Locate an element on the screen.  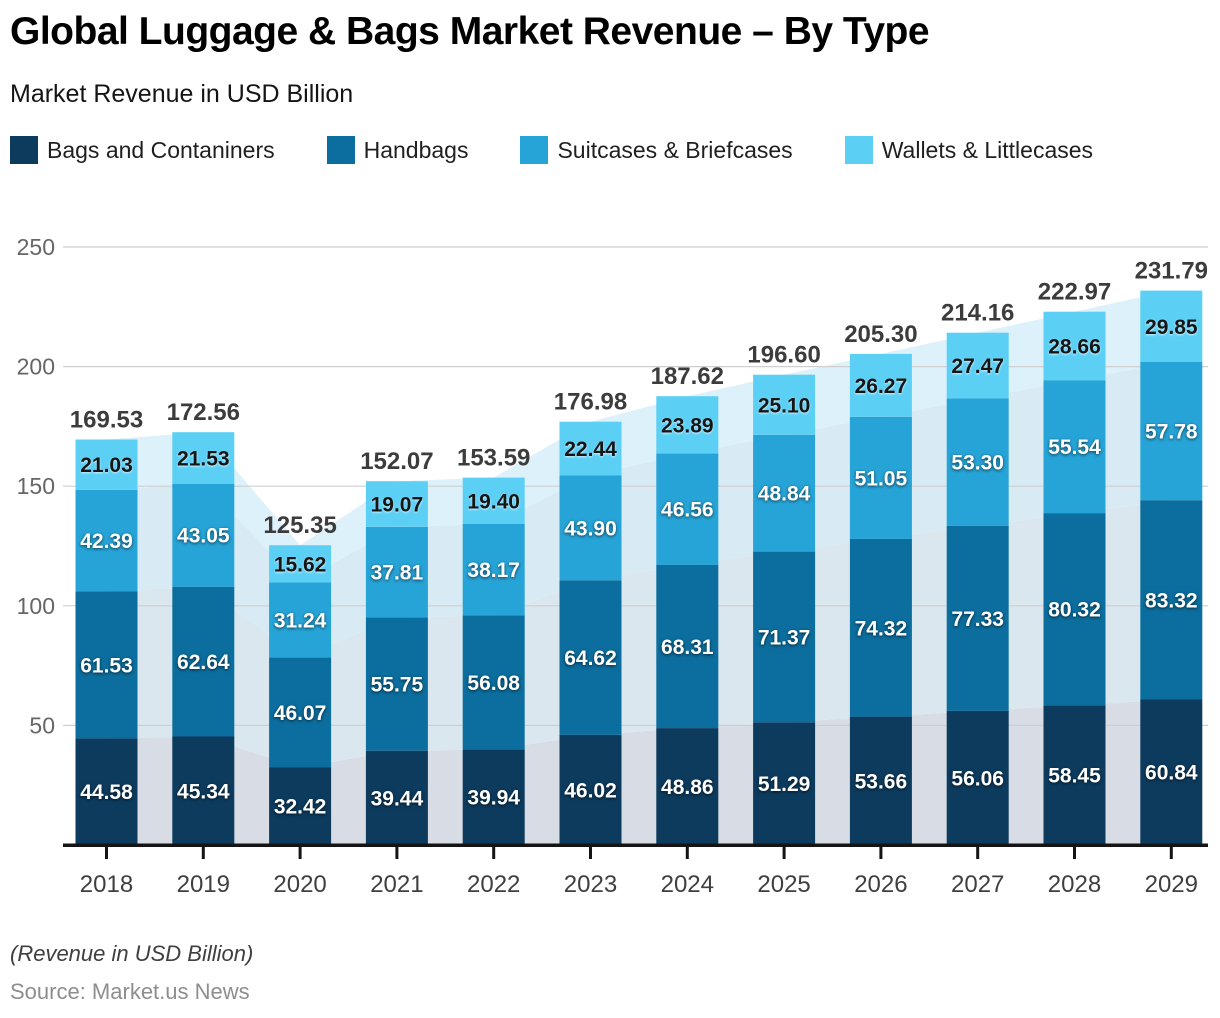
segment-value-label: 25.10 is located at coordinates (784, 405).